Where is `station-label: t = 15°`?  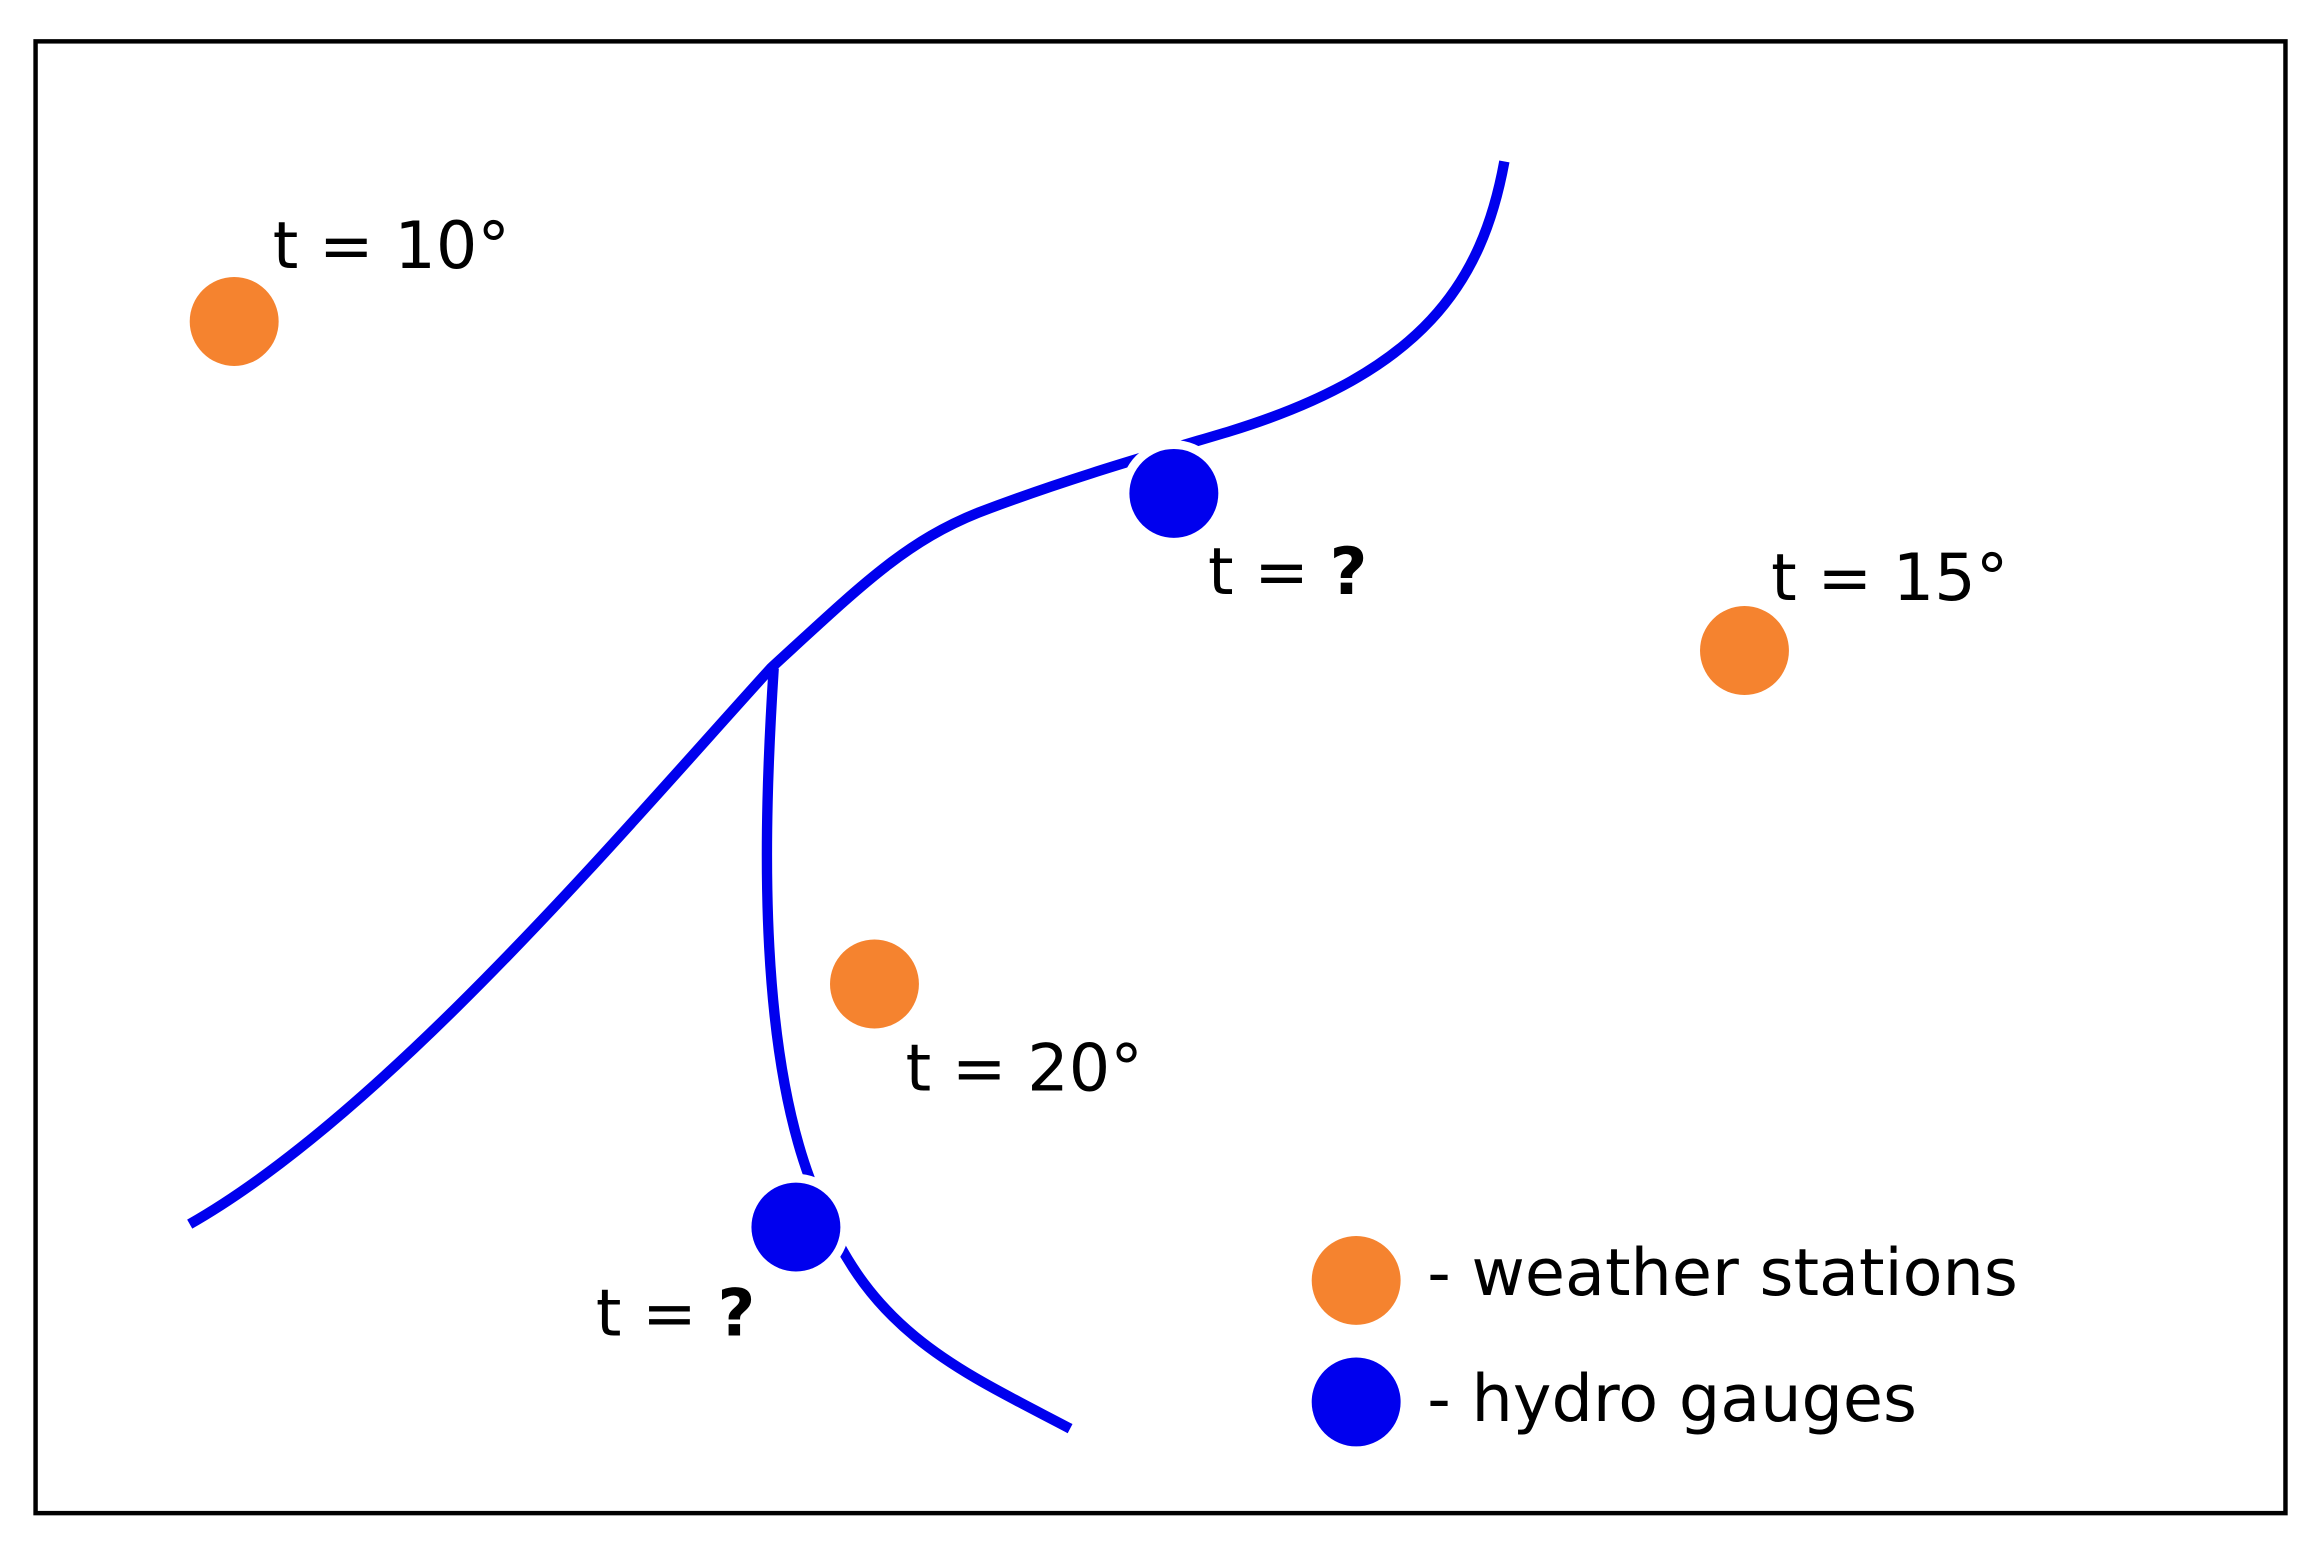 station-label: t = 15° is located at coordinates (1889, 578).